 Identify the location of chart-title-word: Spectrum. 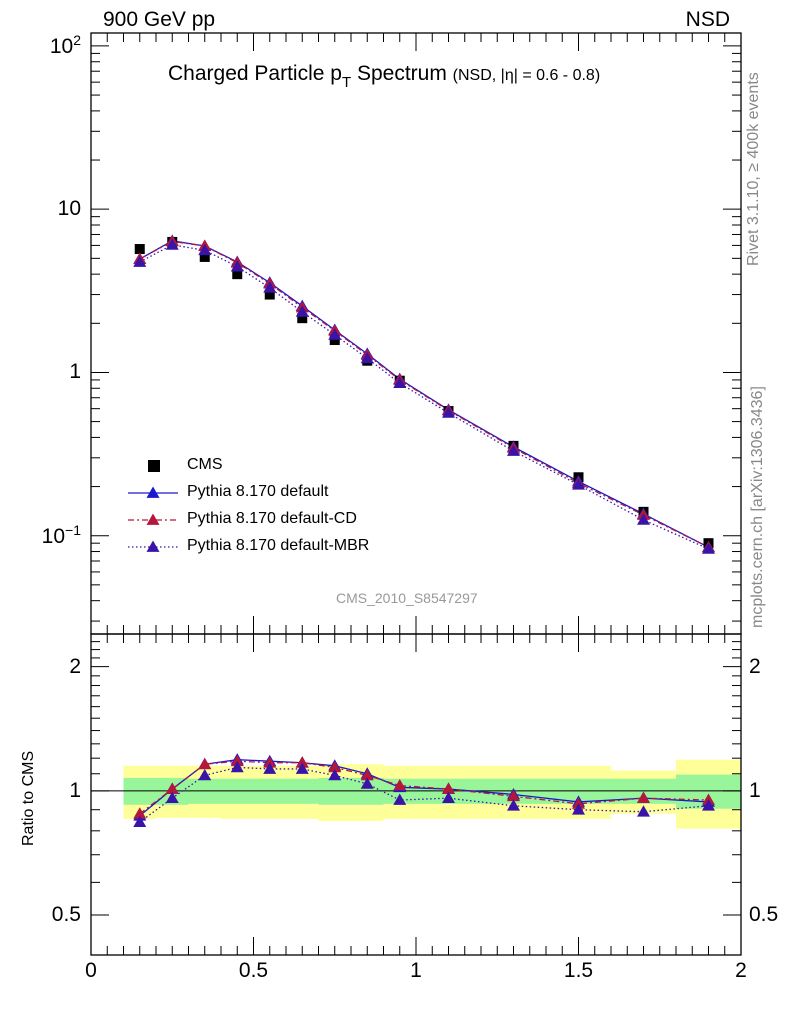
(401, 73).